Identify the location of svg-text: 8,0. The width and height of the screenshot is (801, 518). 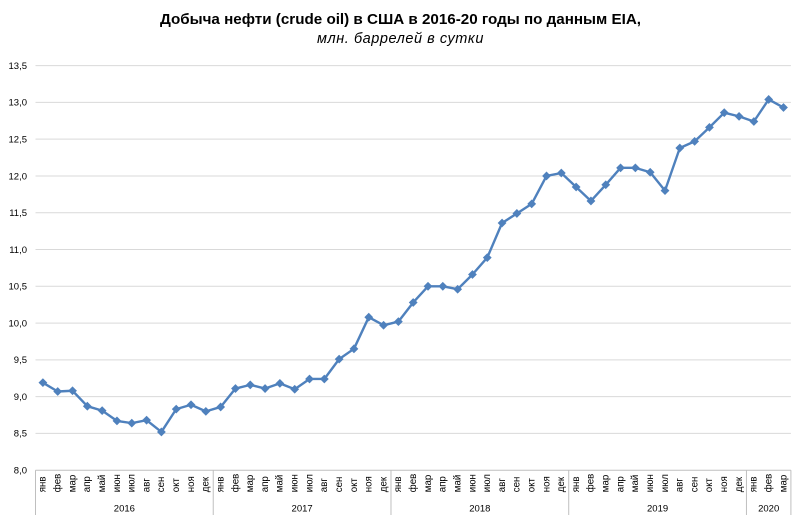
(20, 471).